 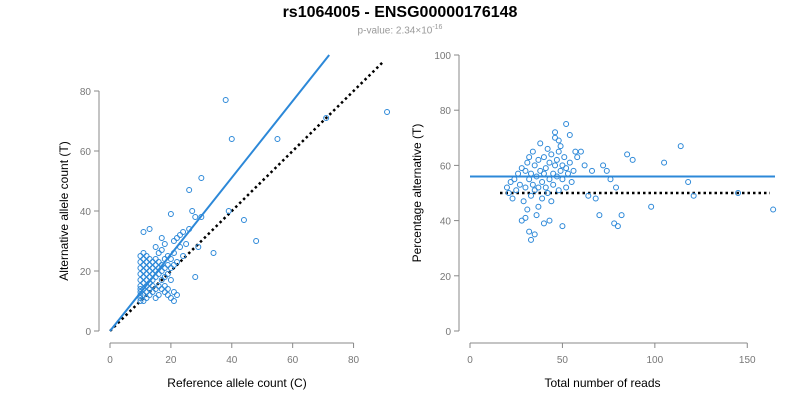 I want to click on right-x-tick-label: 0, so click(x=470, y=360).